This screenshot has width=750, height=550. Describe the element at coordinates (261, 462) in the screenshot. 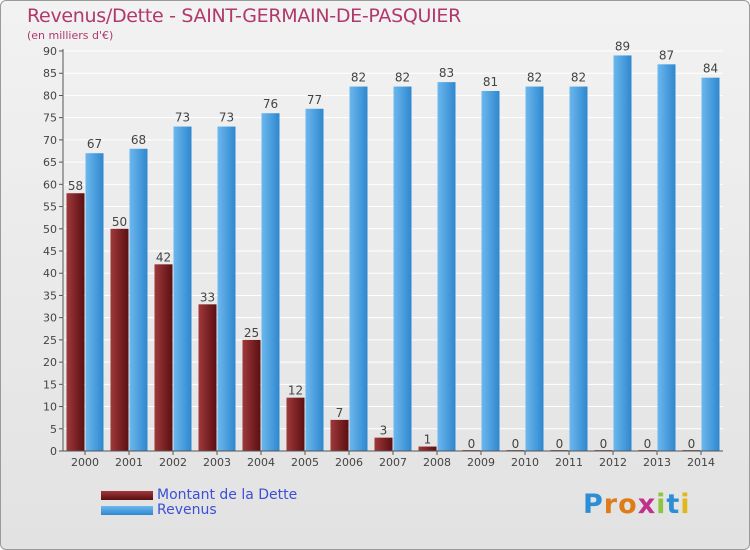

I see `x-tick-label: 2004` at that location.